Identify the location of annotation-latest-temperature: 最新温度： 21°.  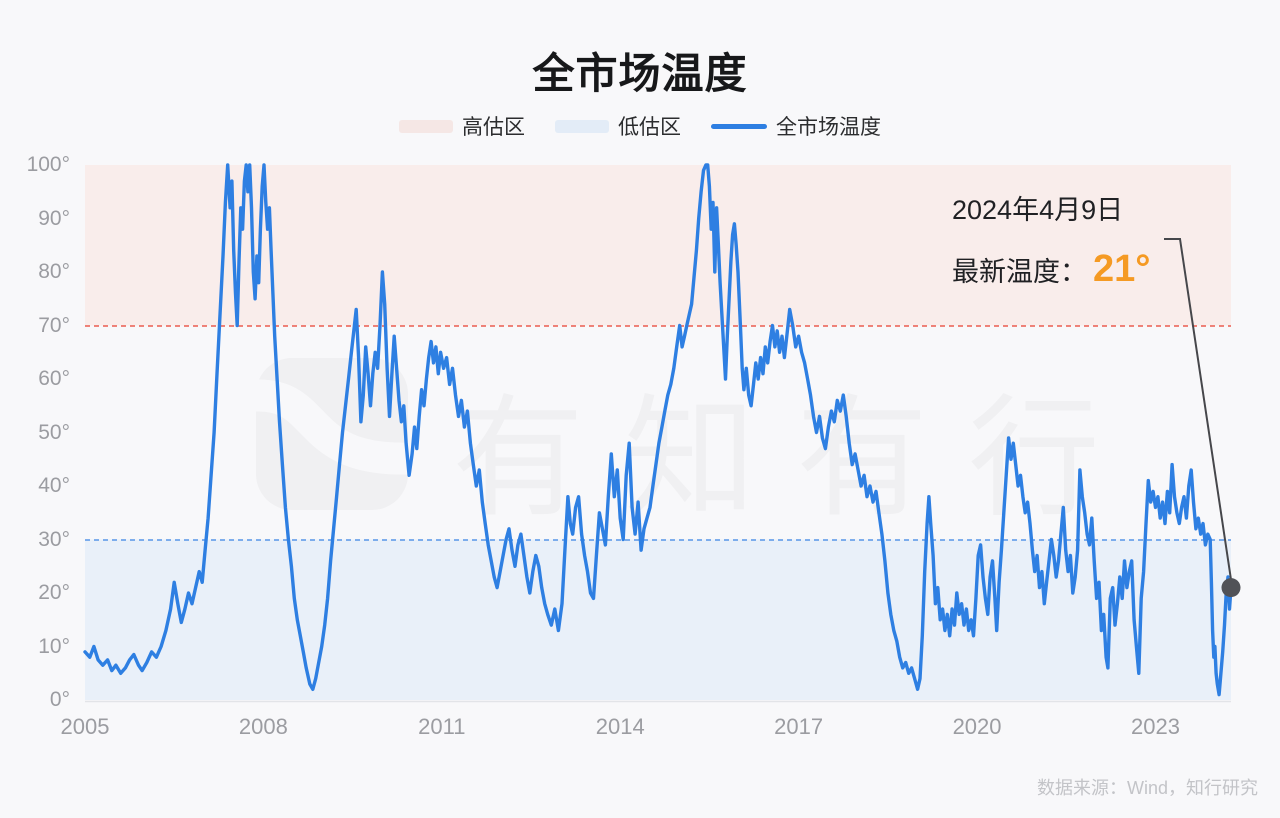
(1051, 269).